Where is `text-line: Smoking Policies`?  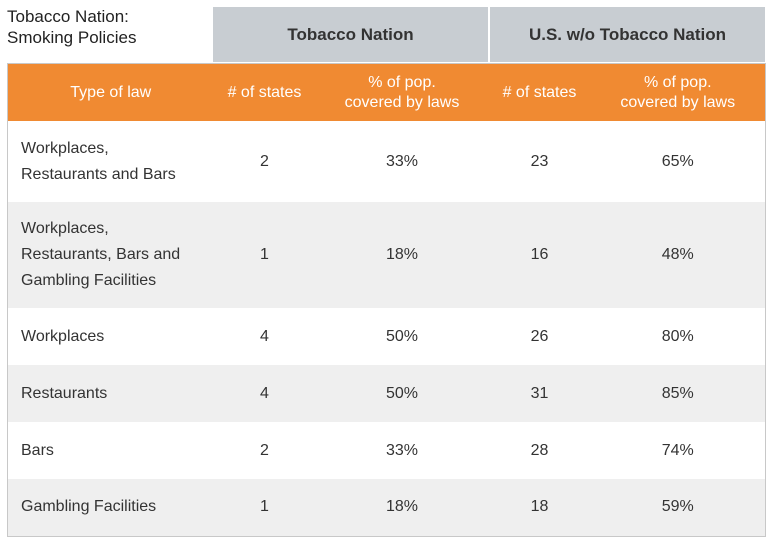 text-line: Smoking Policies is located at coordinates (72, 37).